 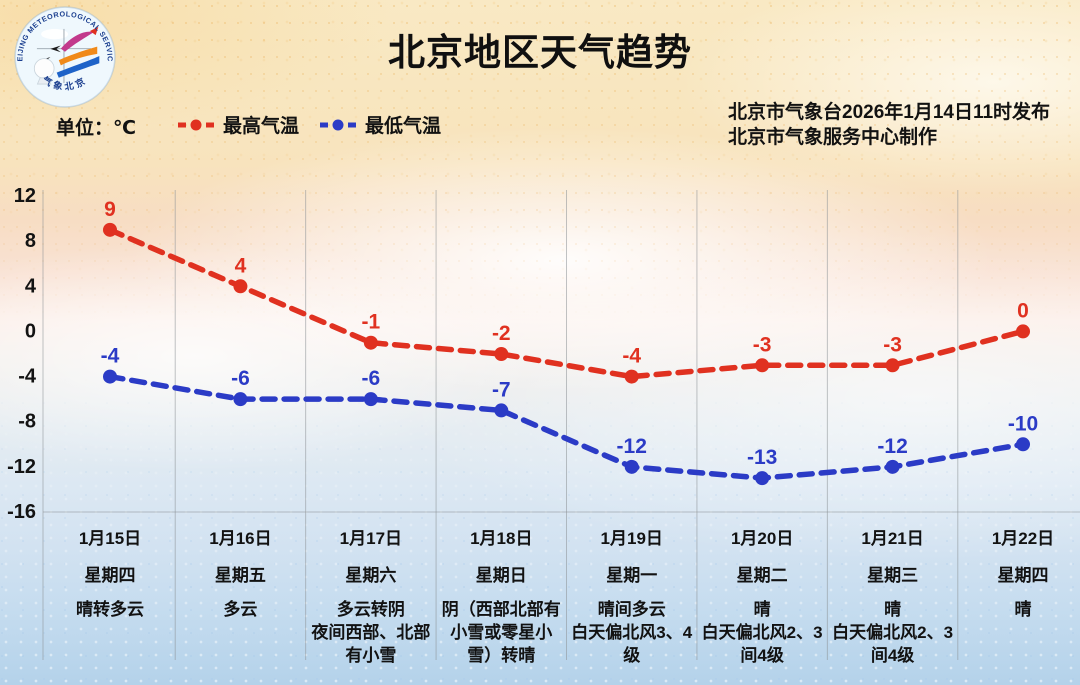 I want to click on logo-bird-icon, so click(x=55, y=49).